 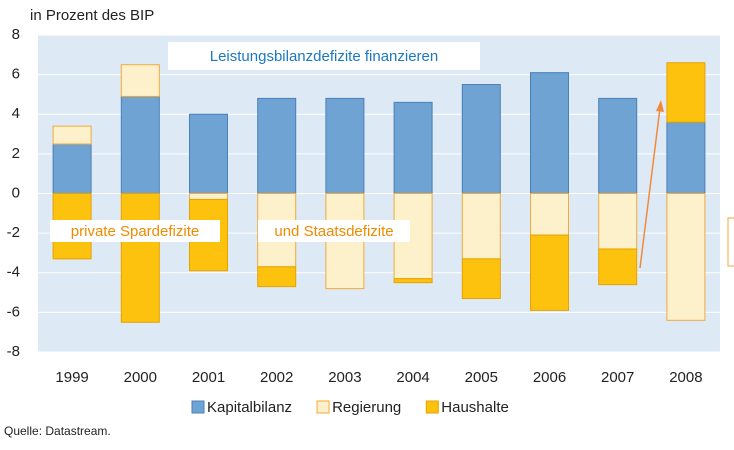 I want to click on legend-label: Haushalte, so click(x=475, y=407).